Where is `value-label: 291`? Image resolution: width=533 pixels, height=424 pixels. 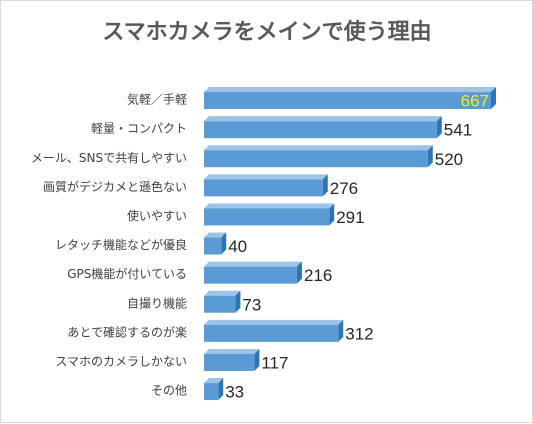
value-label: 291 is located at coordinates (350, 217).